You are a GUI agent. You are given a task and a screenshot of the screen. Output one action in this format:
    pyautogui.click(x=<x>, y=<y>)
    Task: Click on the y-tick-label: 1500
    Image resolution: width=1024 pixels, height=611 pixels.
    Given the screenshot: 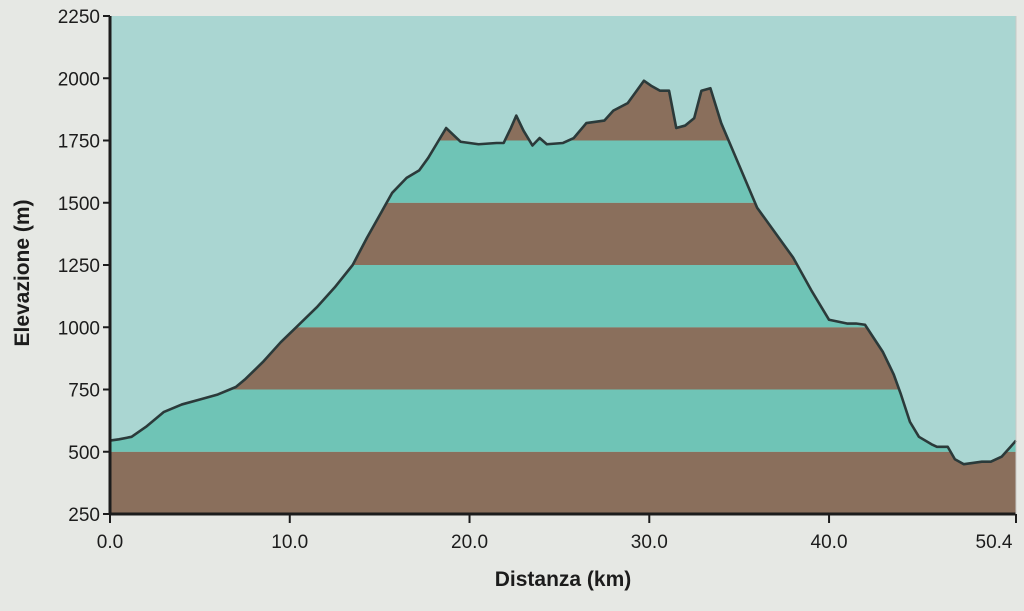 What is the action you would take?
    pyautogui.click(x=79, y=204)
    